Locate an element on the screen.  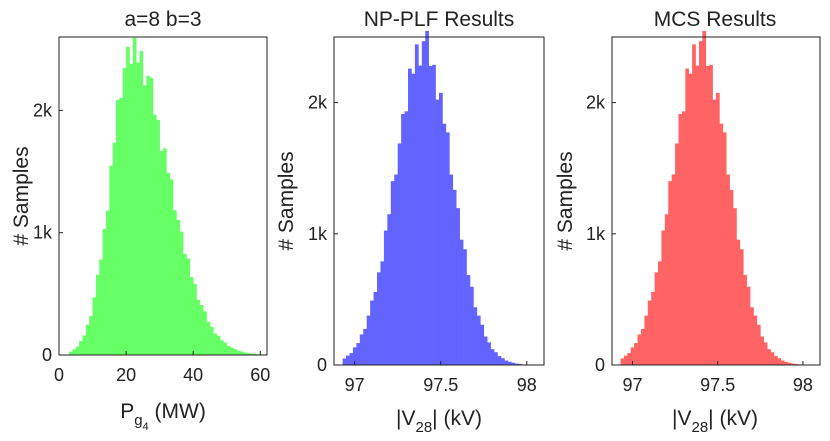
panel-3-x-label-main: |V is located at coordinates (681, 418).